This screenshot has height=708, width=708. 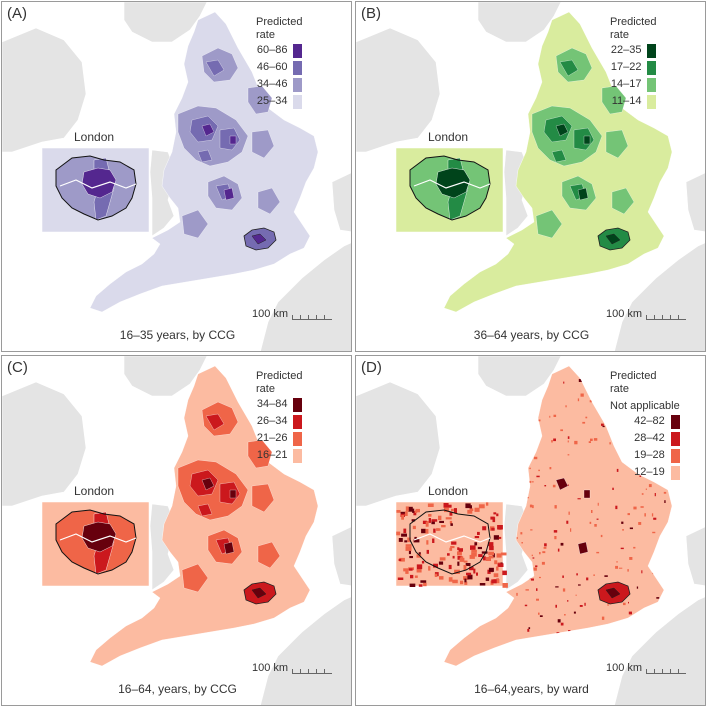 What do you see at coordinates (279, 67) in the screenshot?
I see `legend-item: 46–60` at bounding box center [279, 67].